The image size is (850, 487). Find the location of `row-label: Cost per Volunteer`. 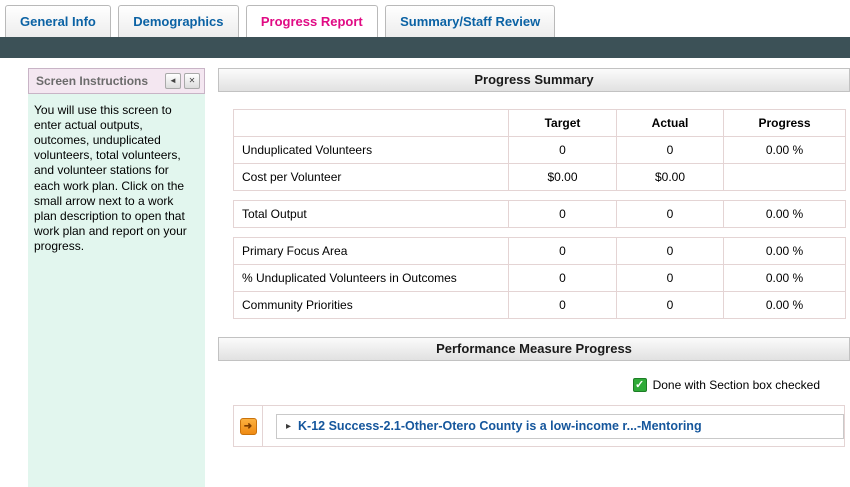

row-label: Cost per Volunteer is located at coordinates (371, 177).